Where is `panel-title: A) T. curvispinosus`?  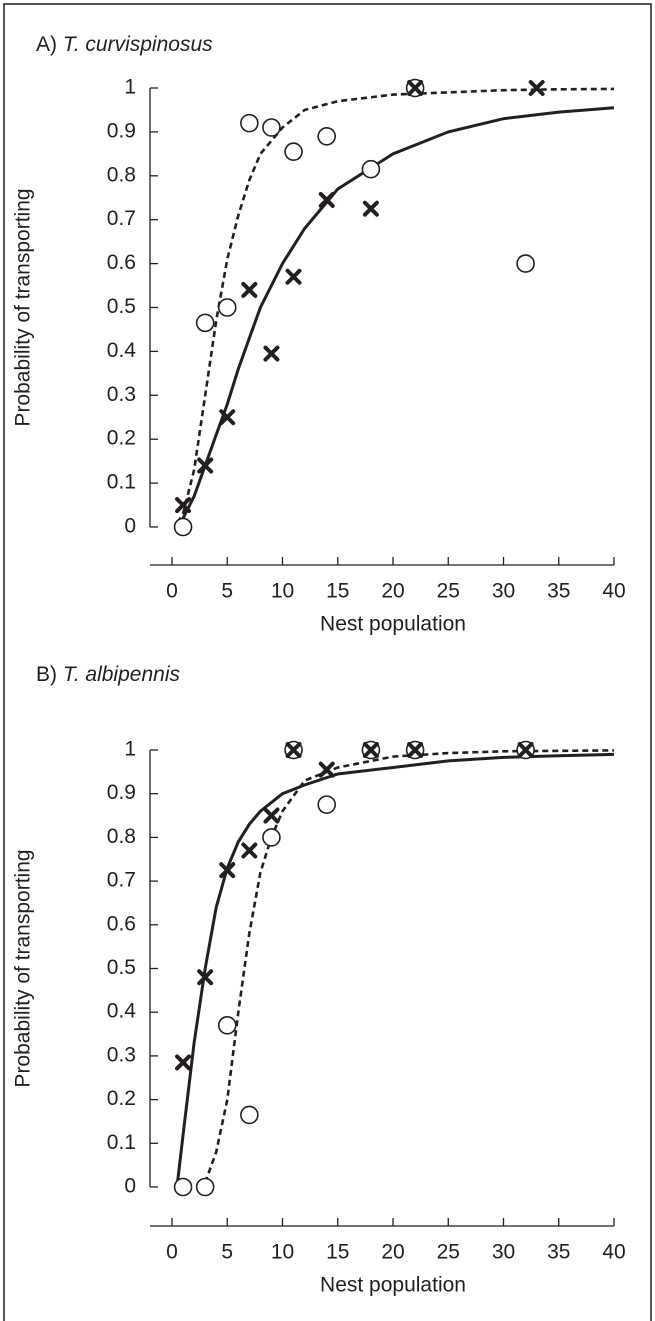 panel-title: A) T. curvispinosus is located at coordinates (124, 44).